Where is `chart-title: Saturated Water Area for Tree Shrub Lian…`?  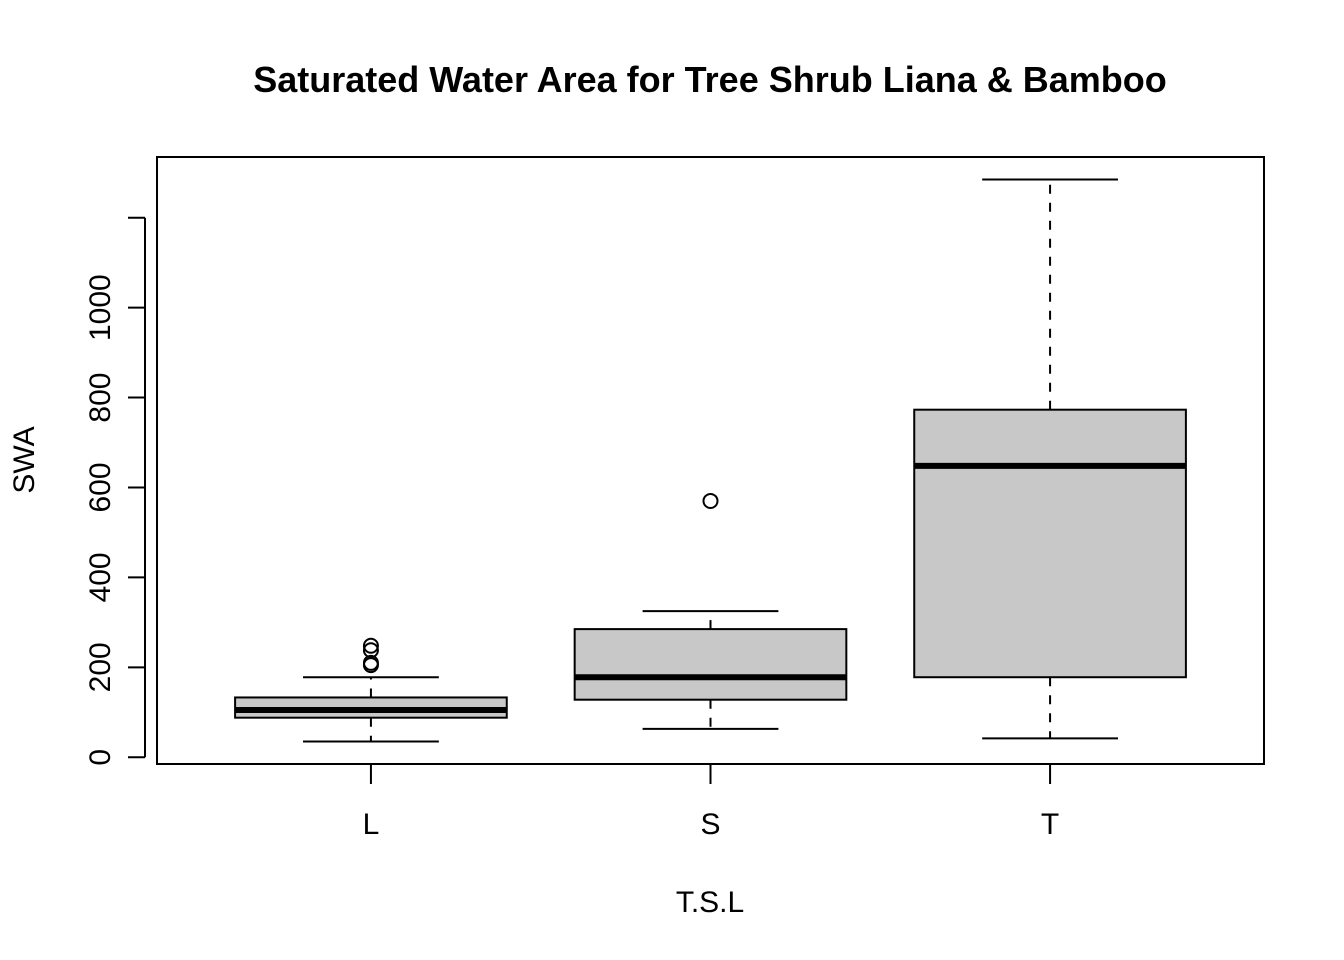
chart-title: Saturated Water Area for Tree Shrub Lian… is located at coordinates (710, 79).